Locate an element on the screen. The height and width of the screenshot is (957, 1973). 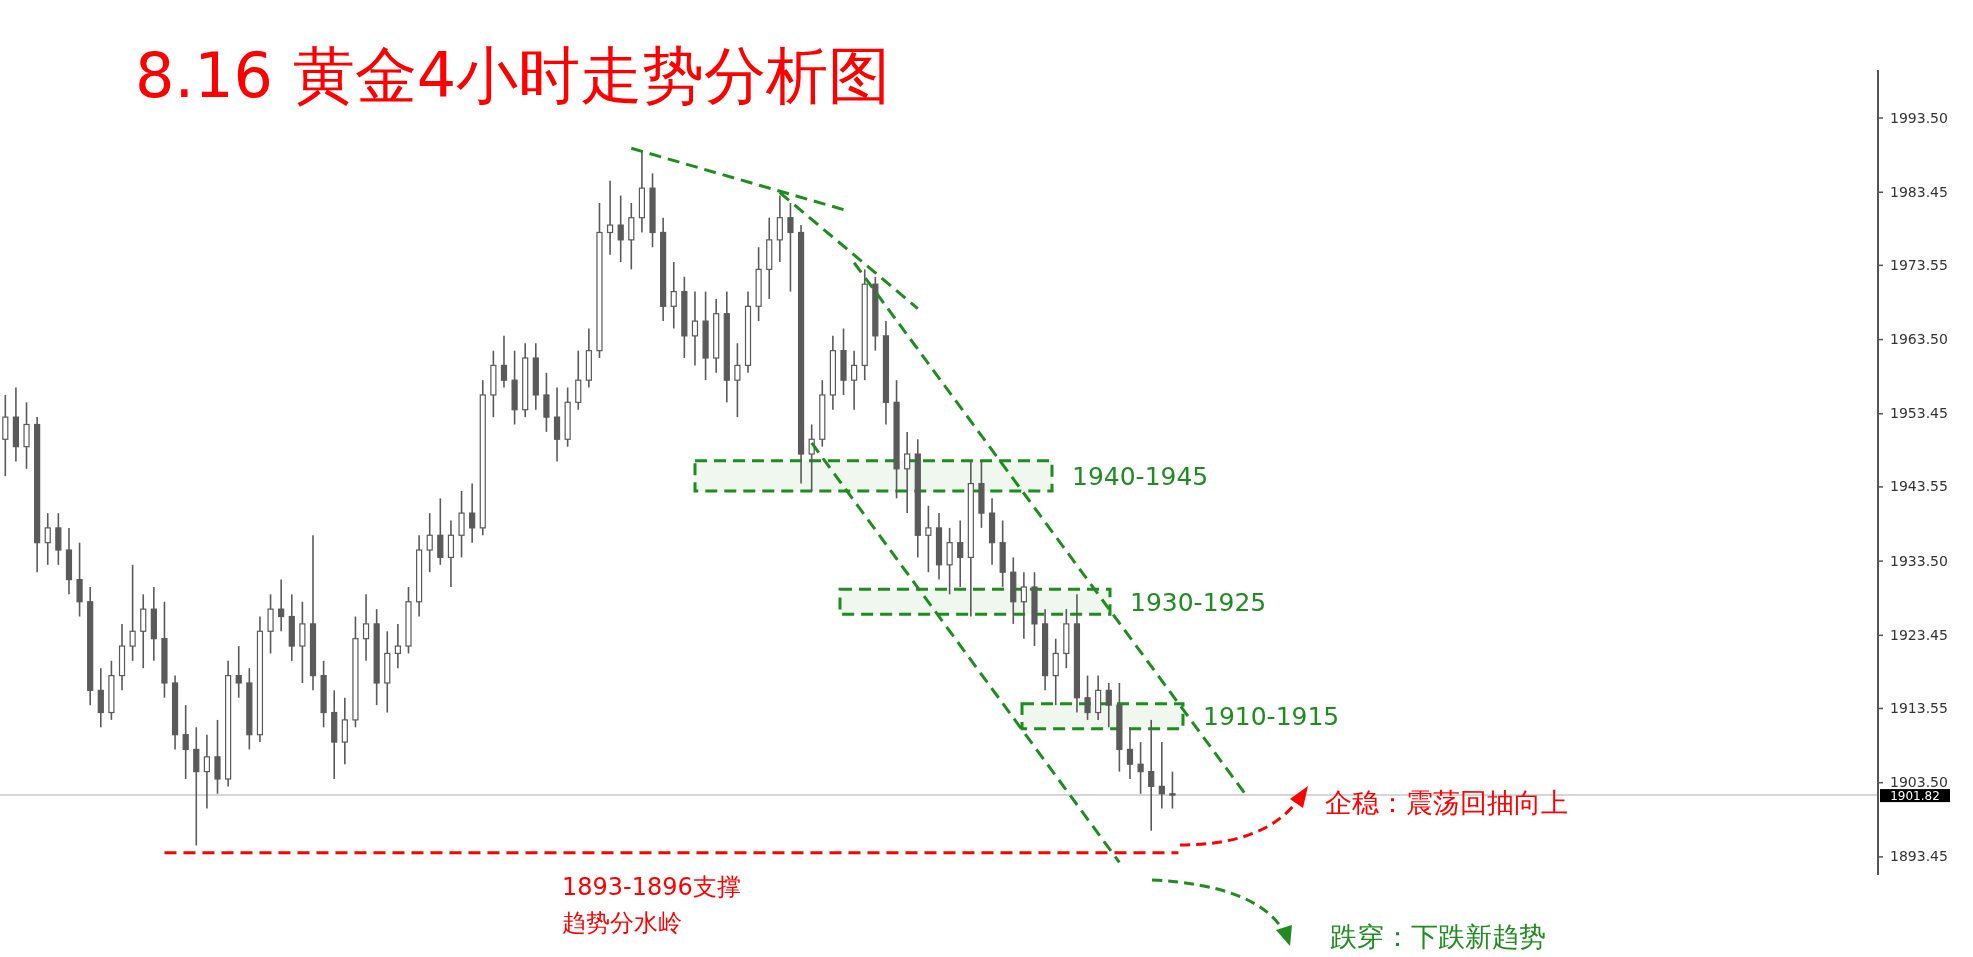
y-tick-label: 1993.50 is located at coordinates (1919, 117).